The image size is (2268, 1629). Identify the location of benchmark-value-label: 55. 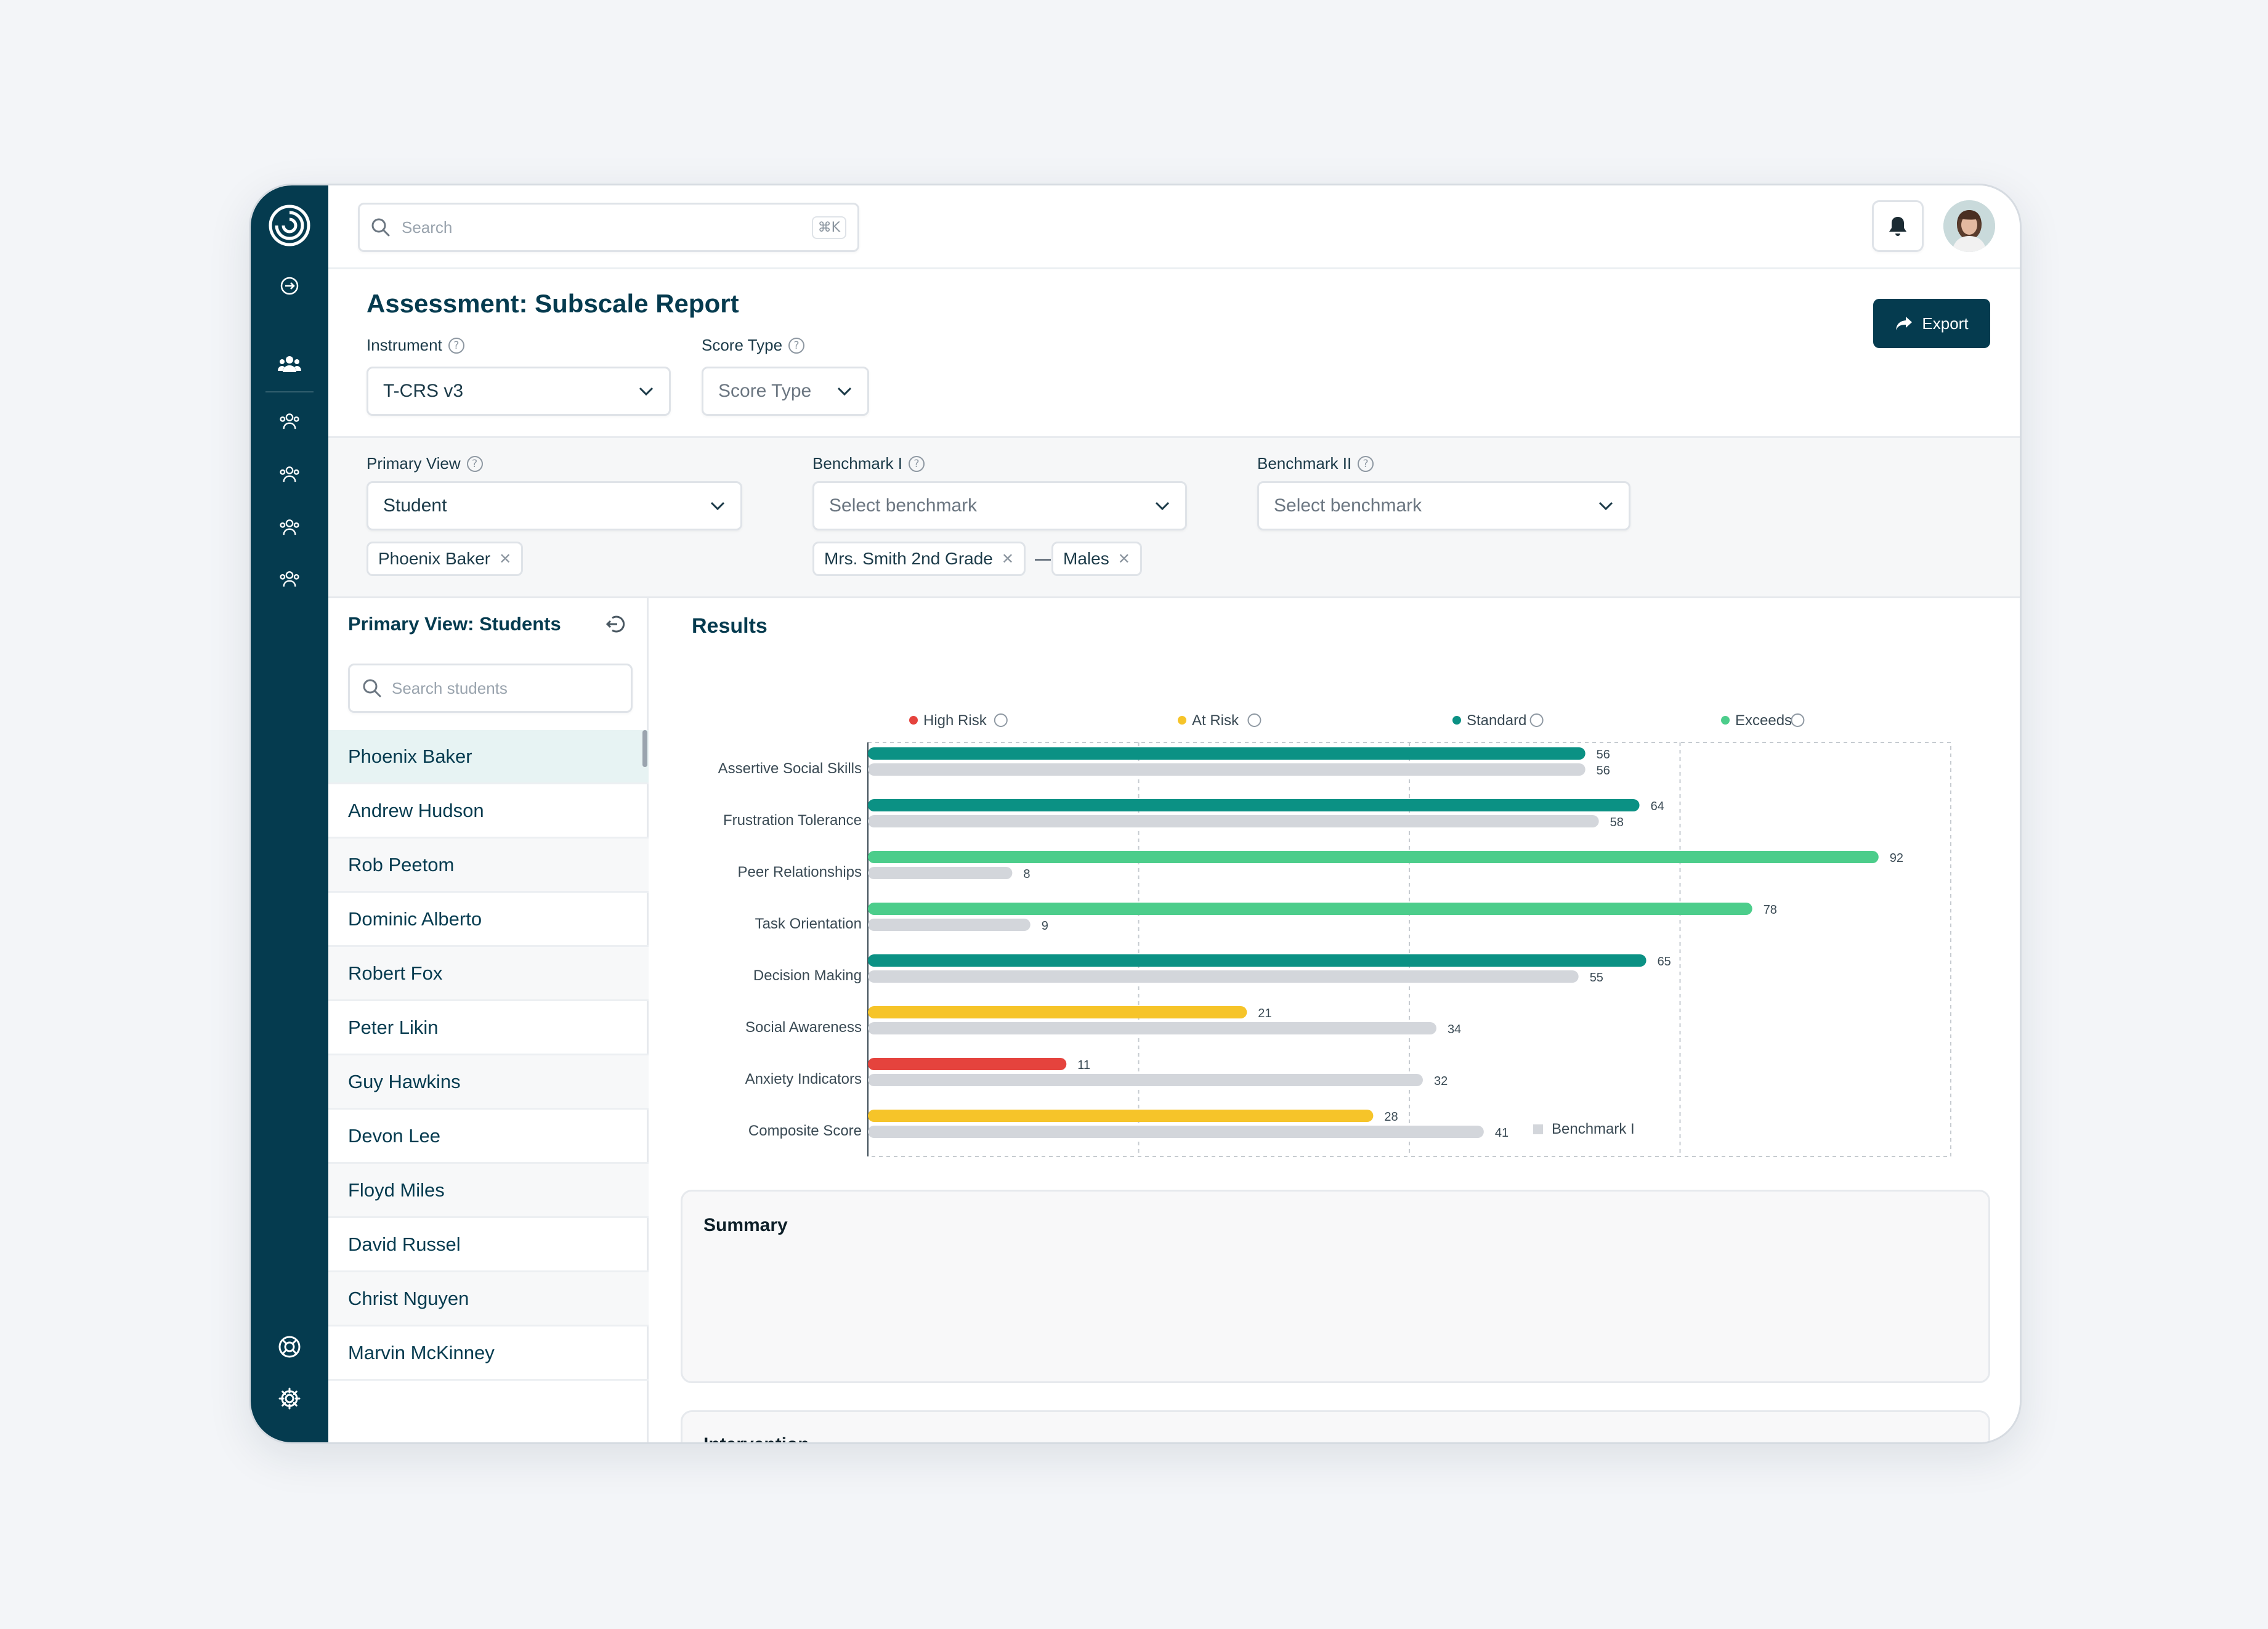
(1597, 978).